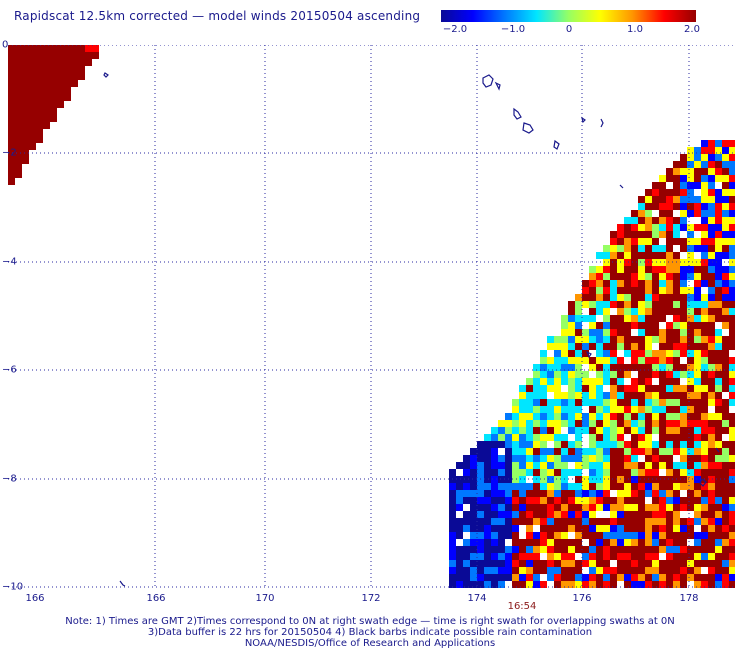  I want to click on colorbar-tick-label: 0, so click(569, 29).